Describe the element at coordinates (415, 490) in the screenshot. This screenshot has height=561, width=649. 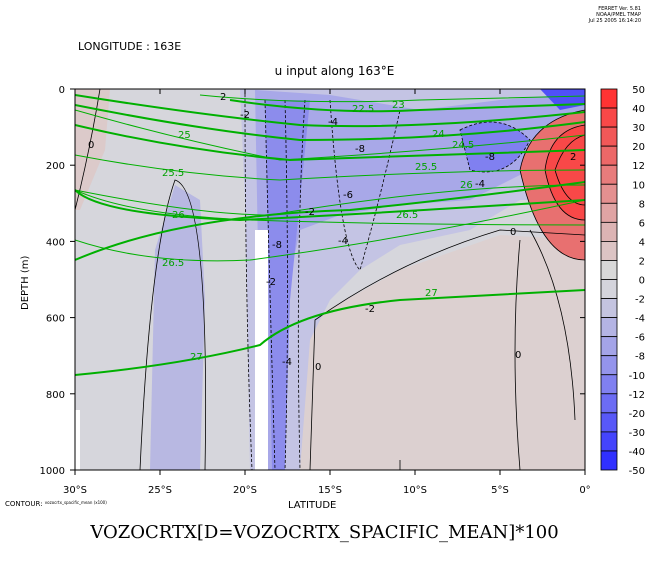
I see `x-tick-label: 10°S` at that location.